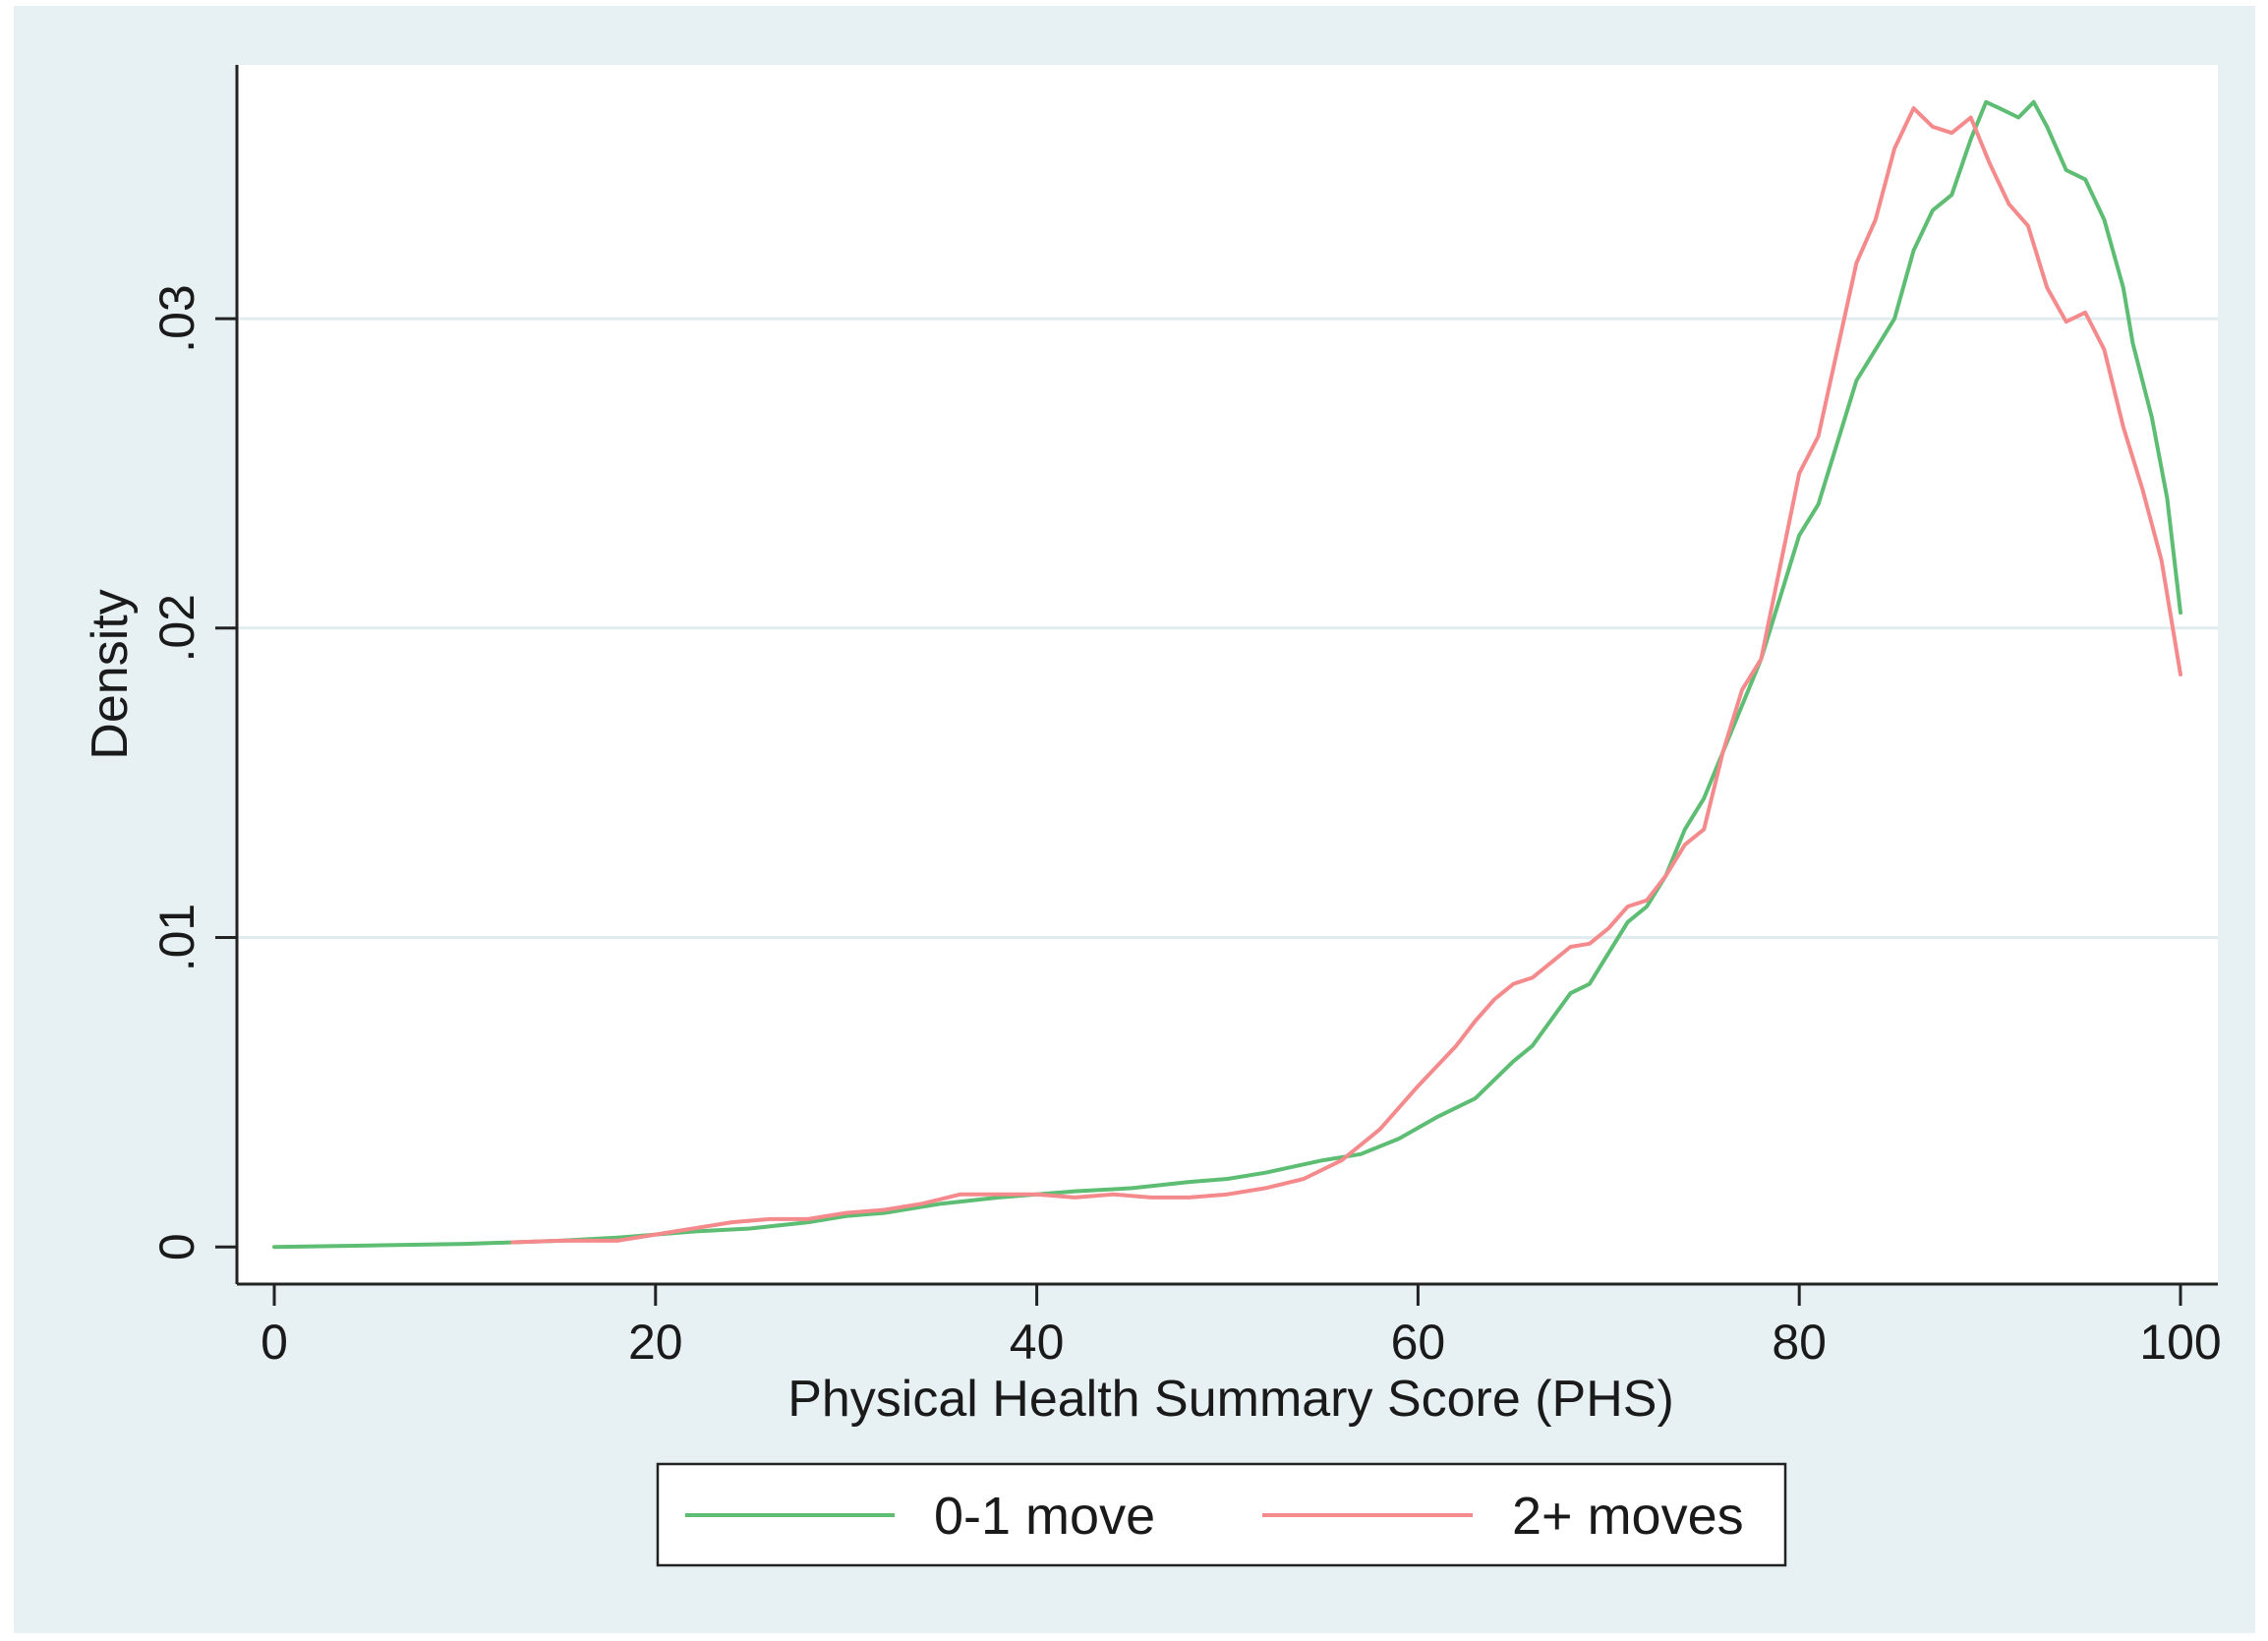  I want to click on legend: 0-1 move 2+ moves, so click(1221, 1514).